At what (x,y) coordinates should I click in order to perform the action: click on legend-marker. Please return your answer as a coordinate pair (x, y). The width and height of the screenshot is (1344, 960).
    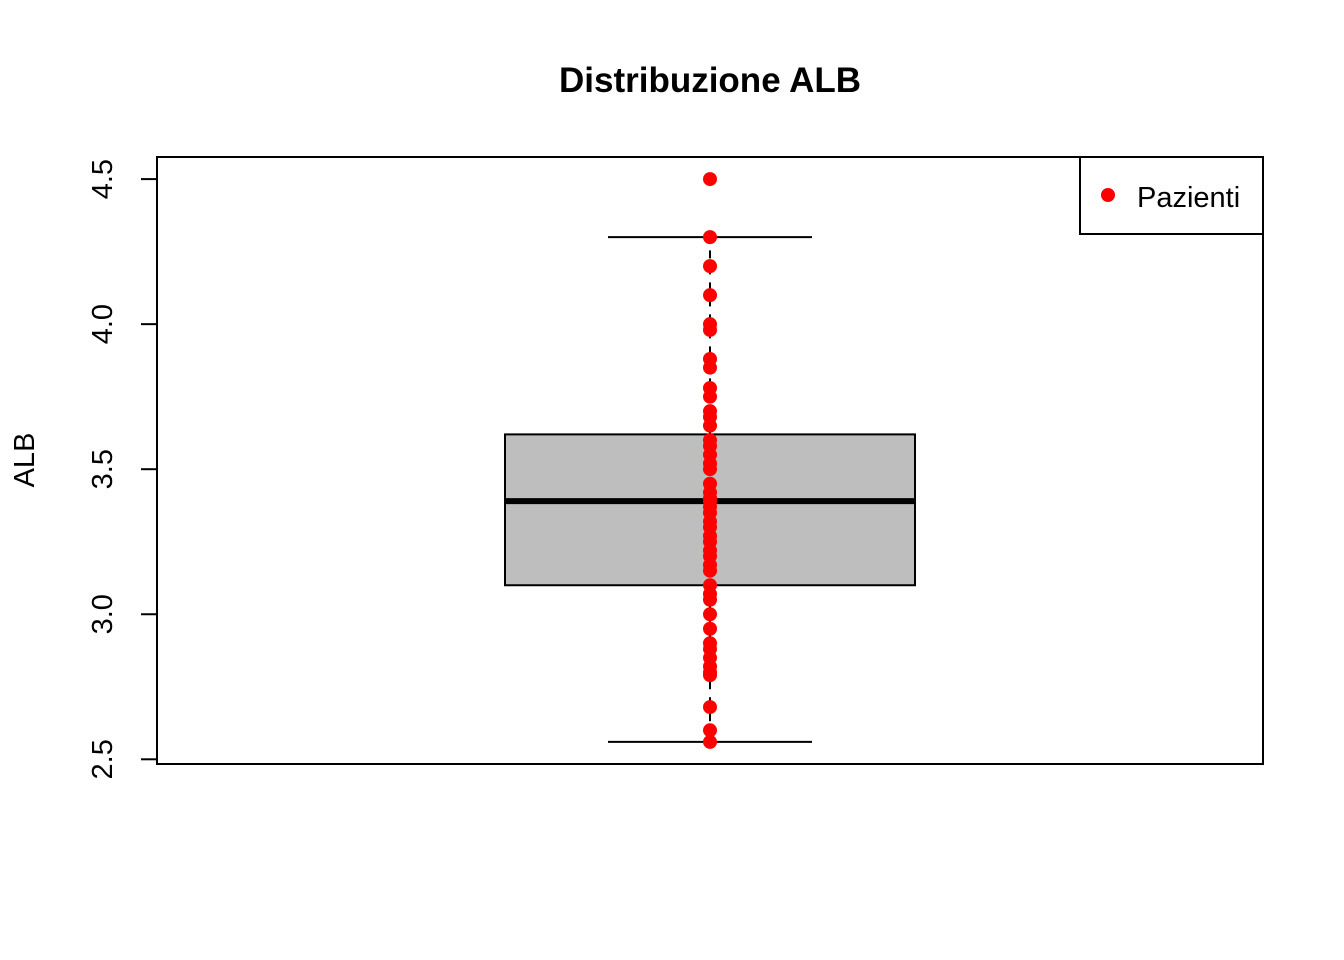
    Looking at the image, I should click on (1108, 195).